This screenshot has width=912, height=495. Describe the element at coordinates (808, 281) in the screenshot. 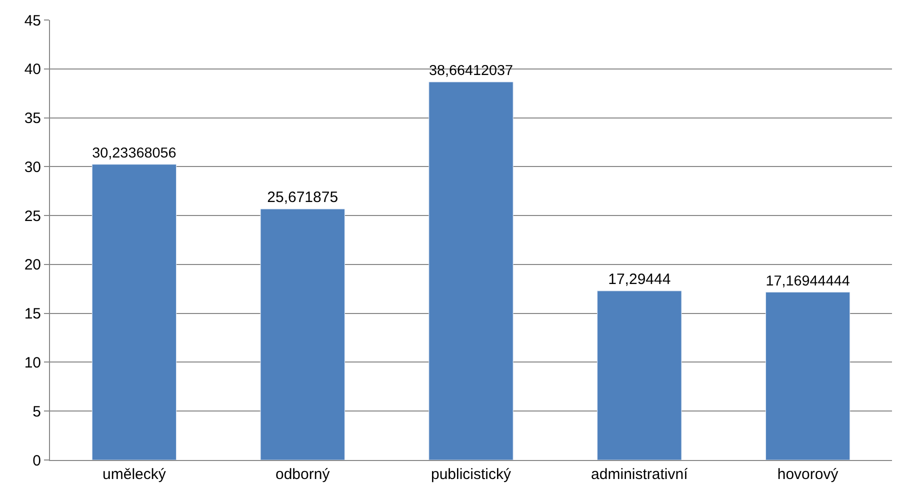

I see `data-label: 17,16944444` at that location.